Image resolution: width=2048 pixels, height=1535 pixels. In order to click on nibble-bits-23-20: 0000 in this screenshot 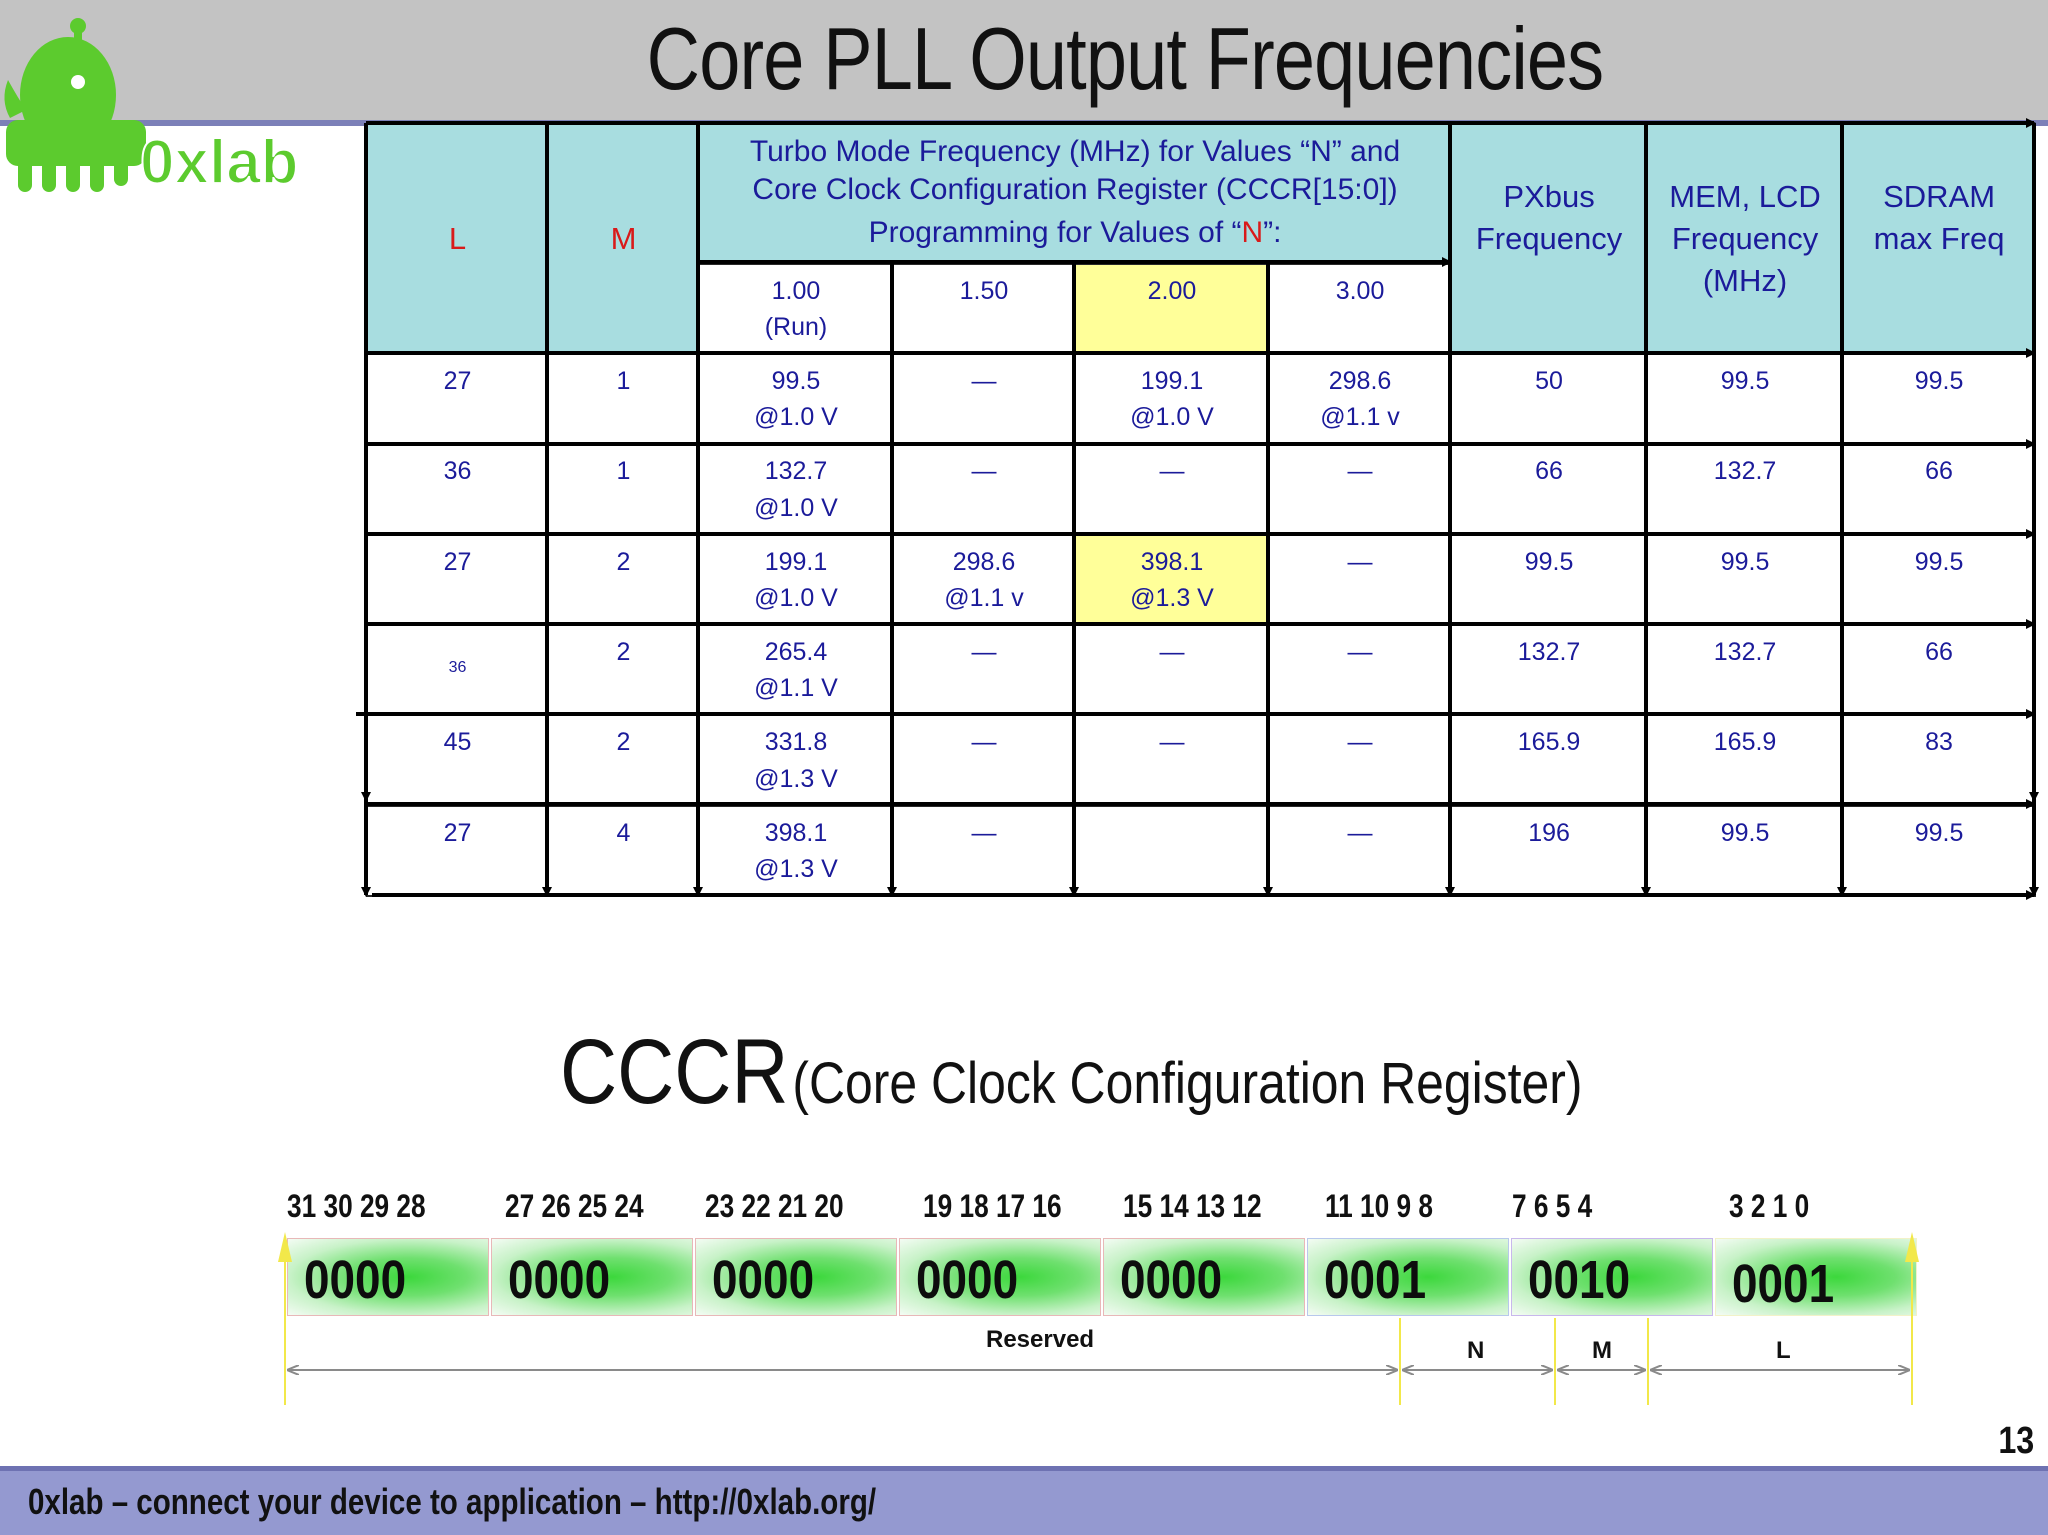, I will do `click(796, 1277)`.